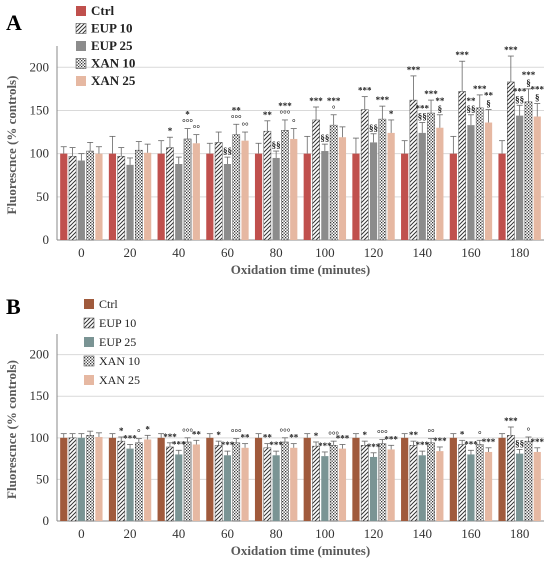 This screenshot has height=569, width=550. I want to click on x-tick-label: 40, so click(178, 533).